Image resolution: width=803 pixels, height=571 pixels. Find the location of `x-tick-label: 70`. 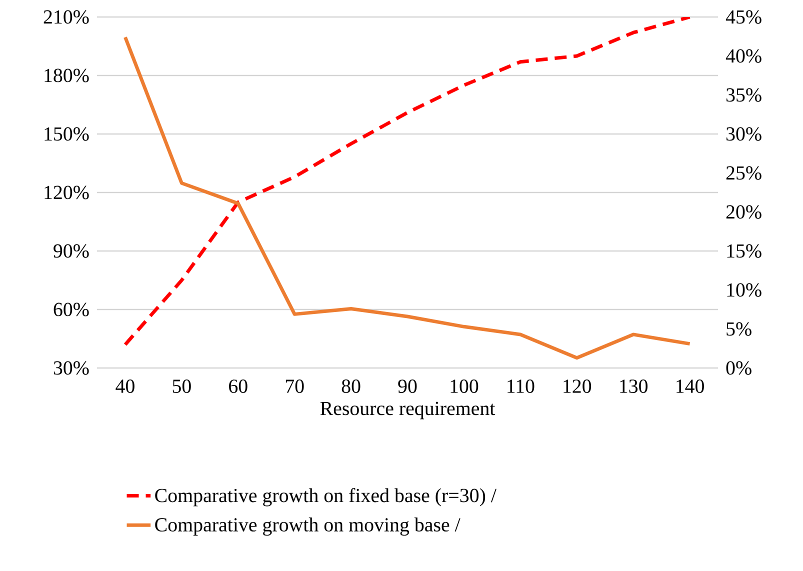

x-tick-label: 70 is located at coordinates (295, 386).